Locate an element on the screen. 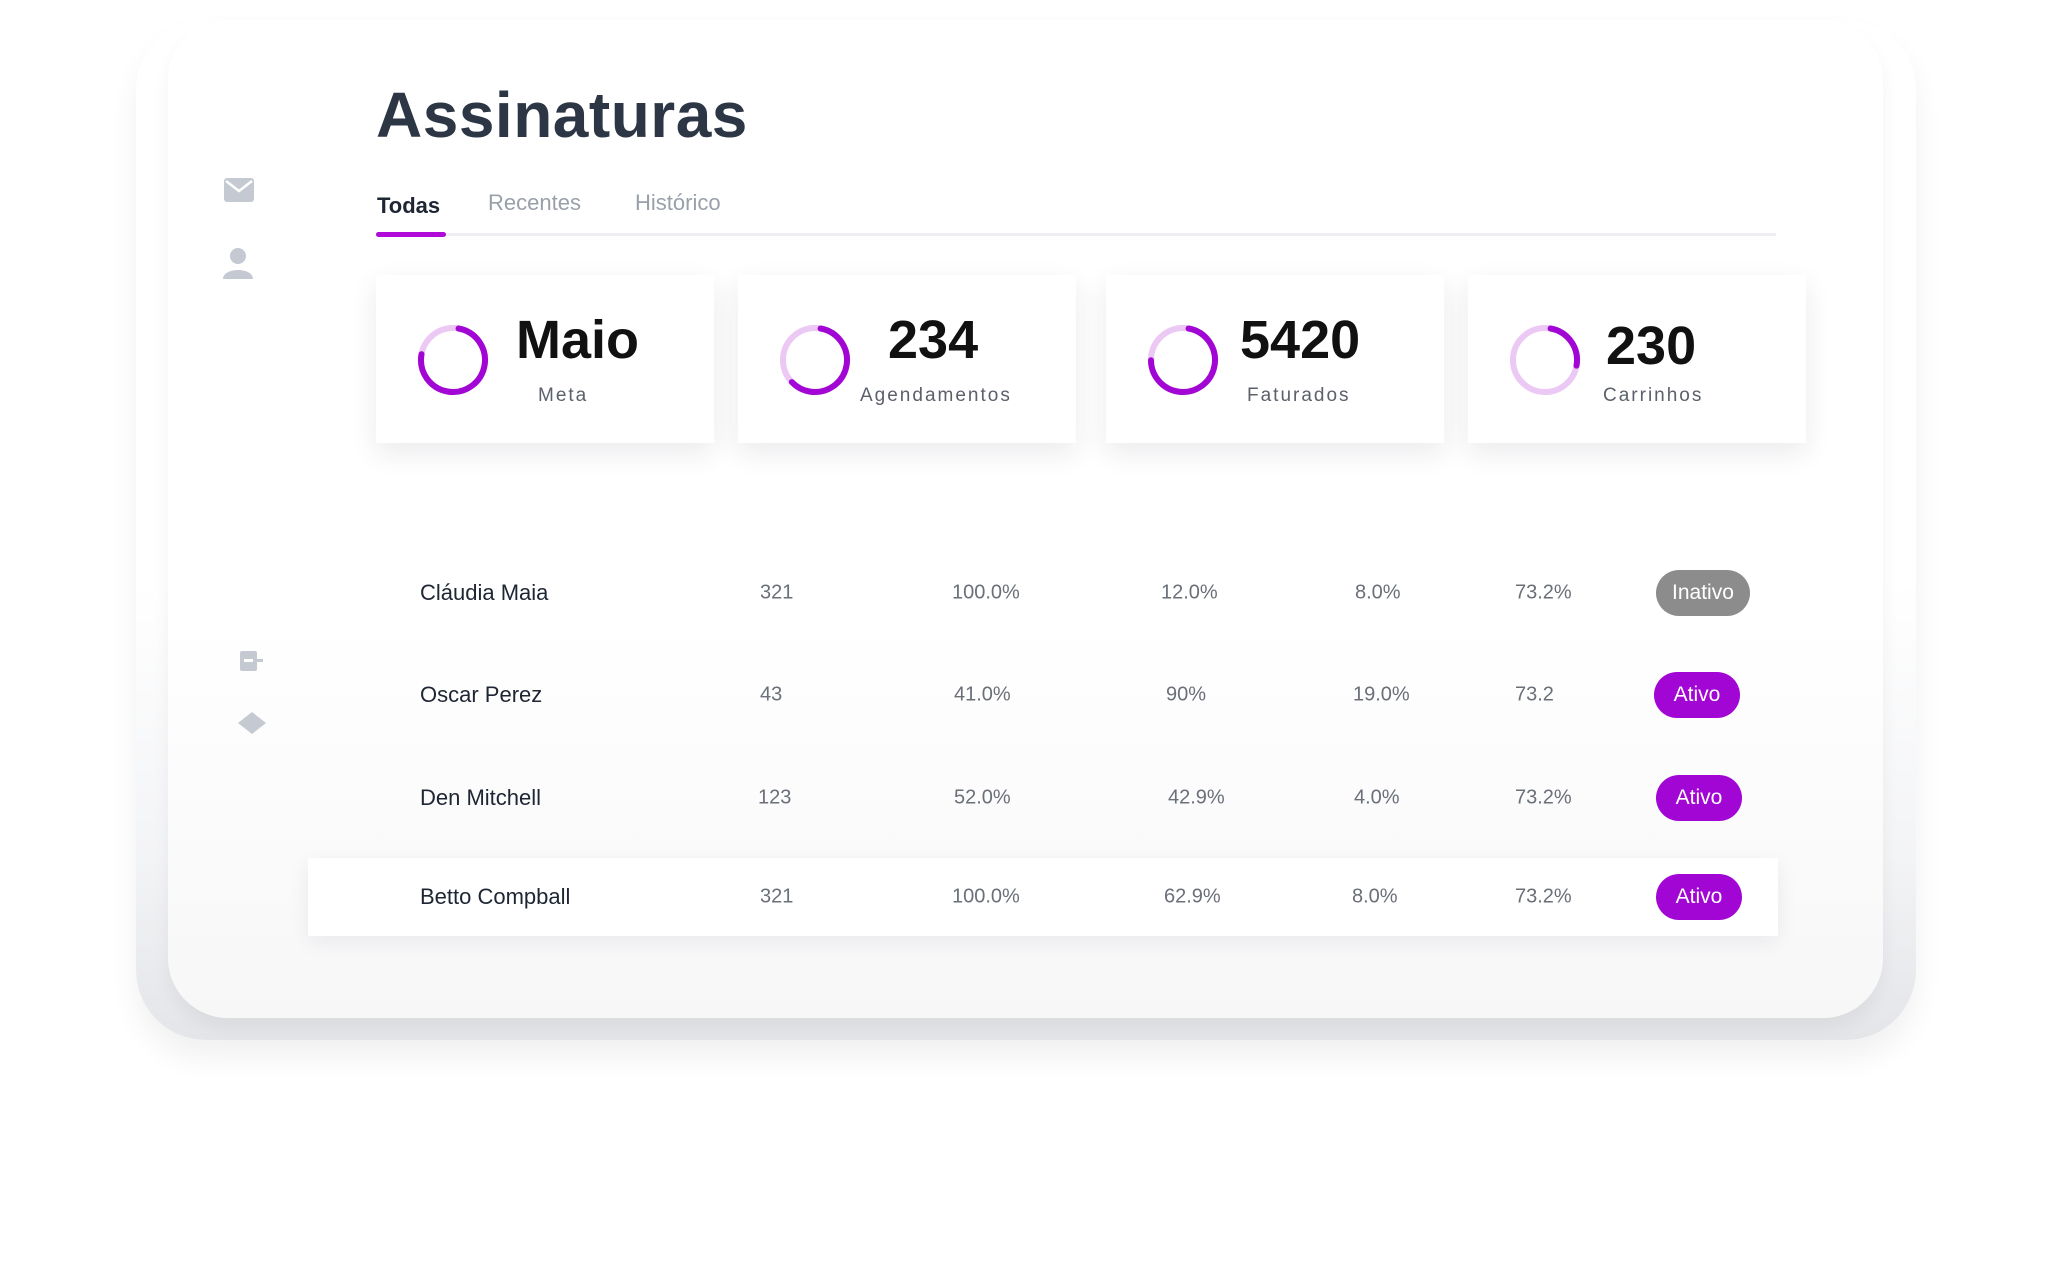 The height and width of the screenshot is (1280, 2070). row-name: Den Mitchell is located at coordinates (481, 797).